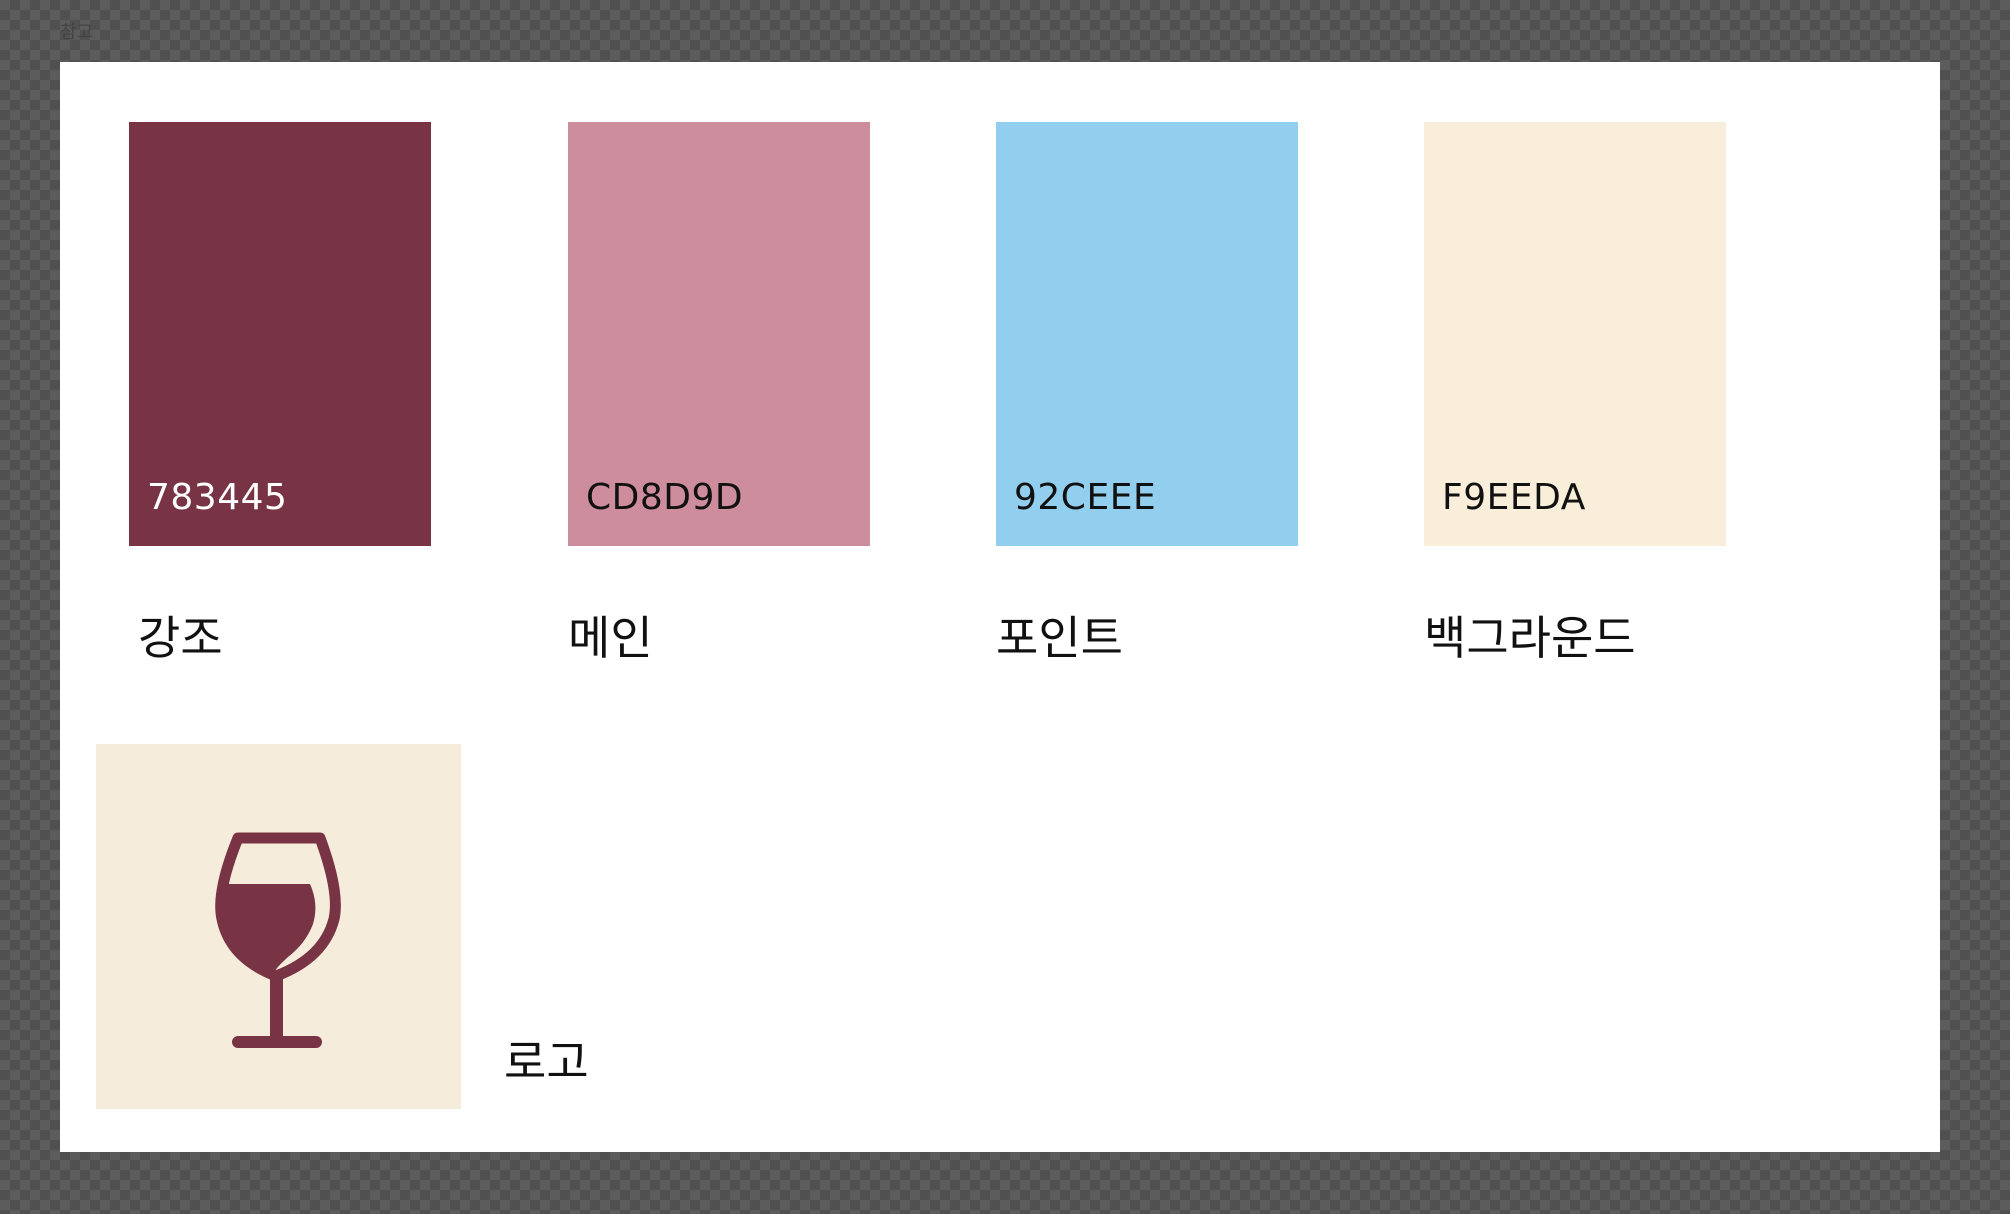  I want to click on swatch-main: CD8D9D, so click(719, 334).